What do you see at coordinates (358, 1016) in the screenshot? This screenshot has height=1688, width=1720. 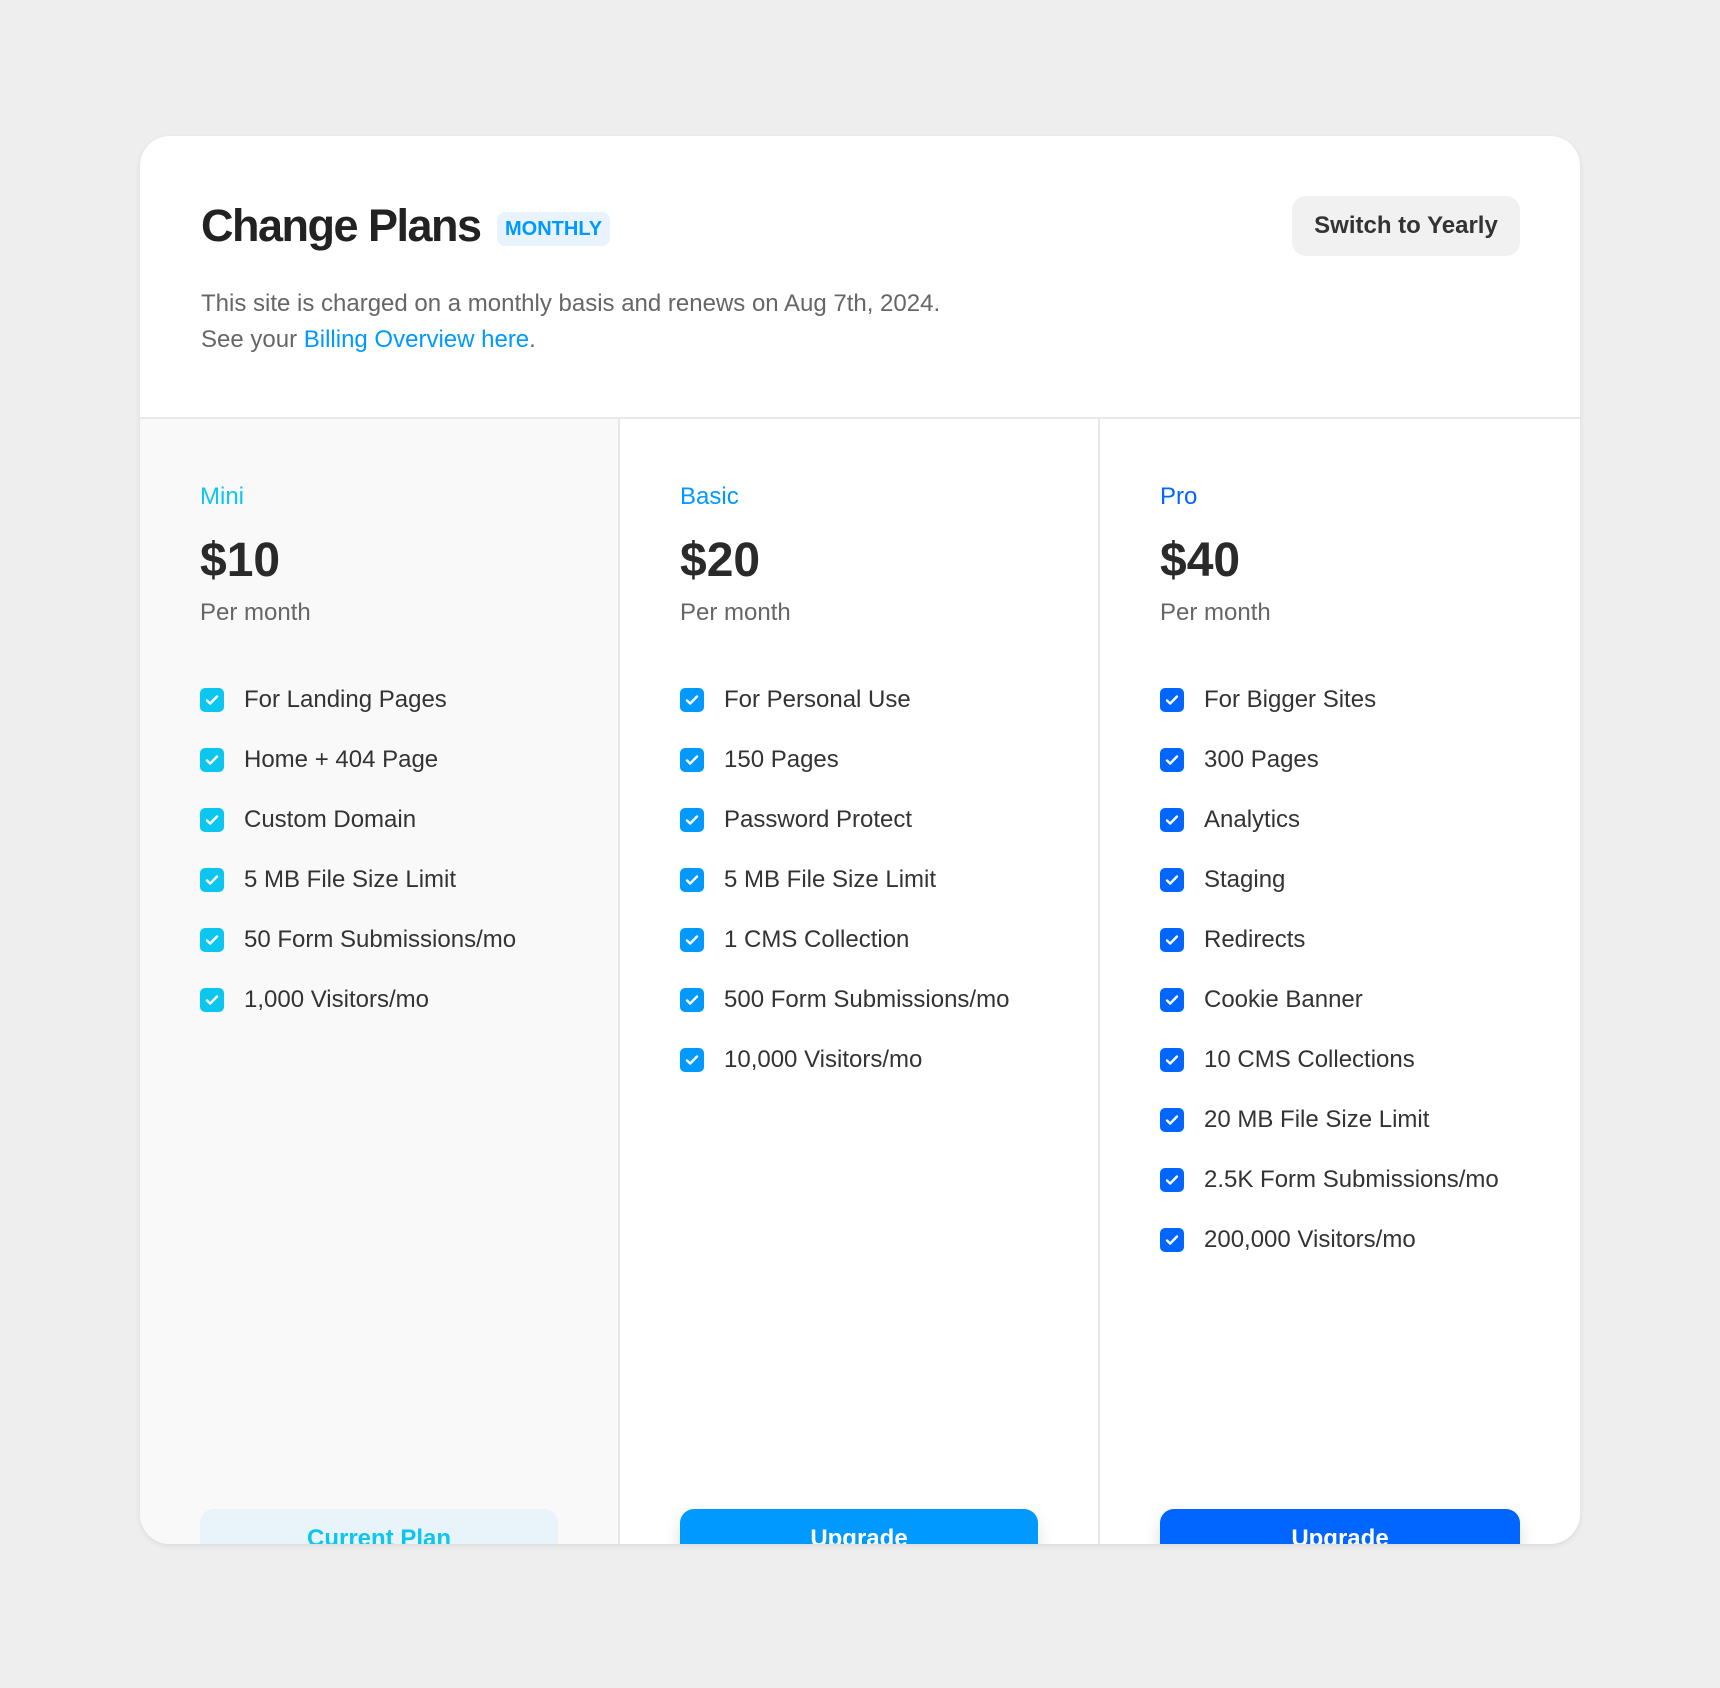 I see `feature-item: 1,000 Visitors/mo` at bounding box center [358, 1016].